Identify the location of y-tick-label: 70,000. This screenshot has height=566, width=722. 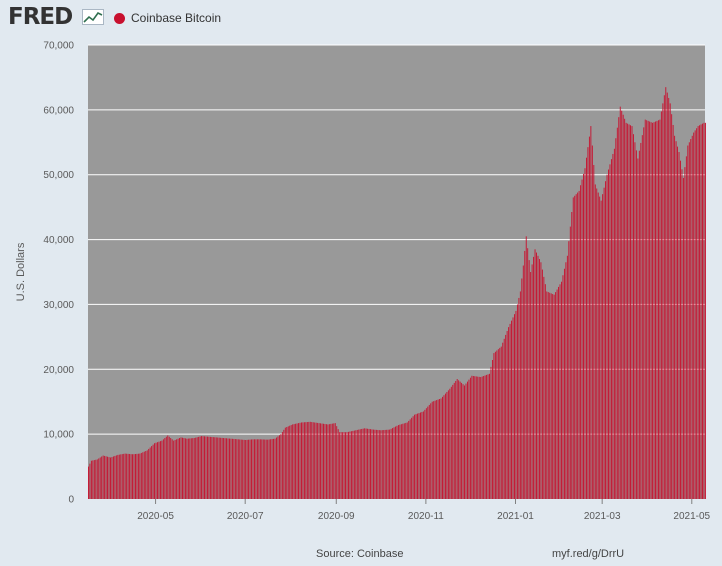
(58, 46).